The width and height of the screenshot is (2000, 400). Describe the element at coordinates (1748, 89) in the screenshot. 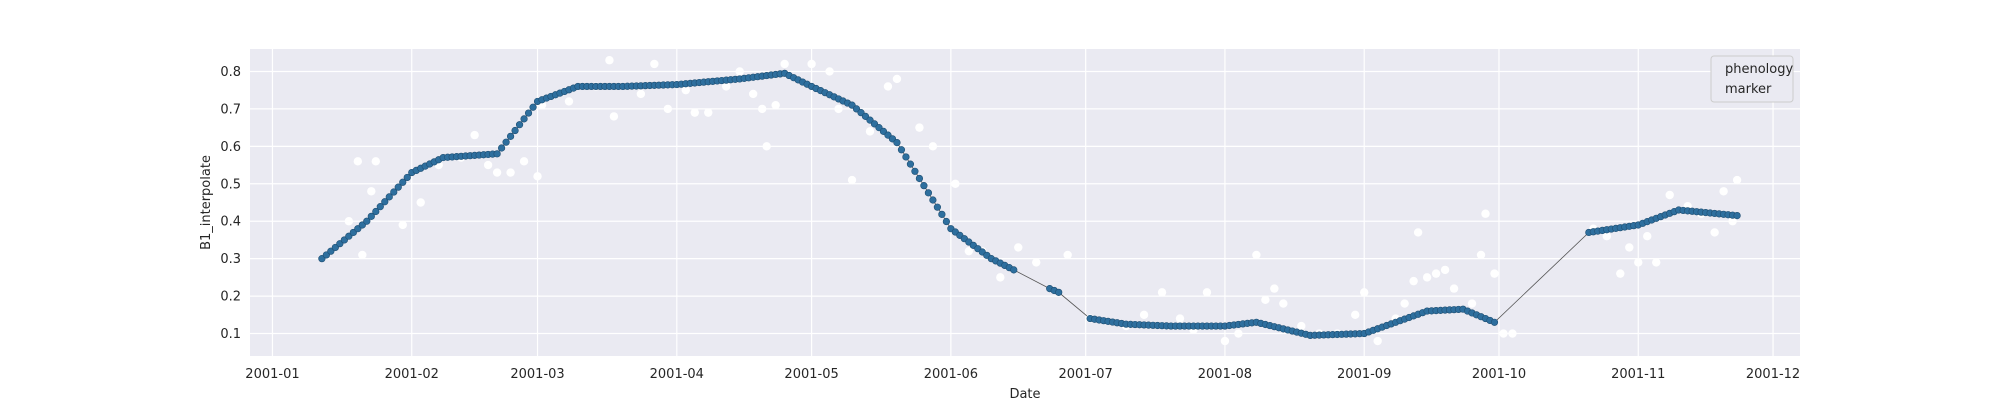

I see `legend-entry-marker: marker` at that location.